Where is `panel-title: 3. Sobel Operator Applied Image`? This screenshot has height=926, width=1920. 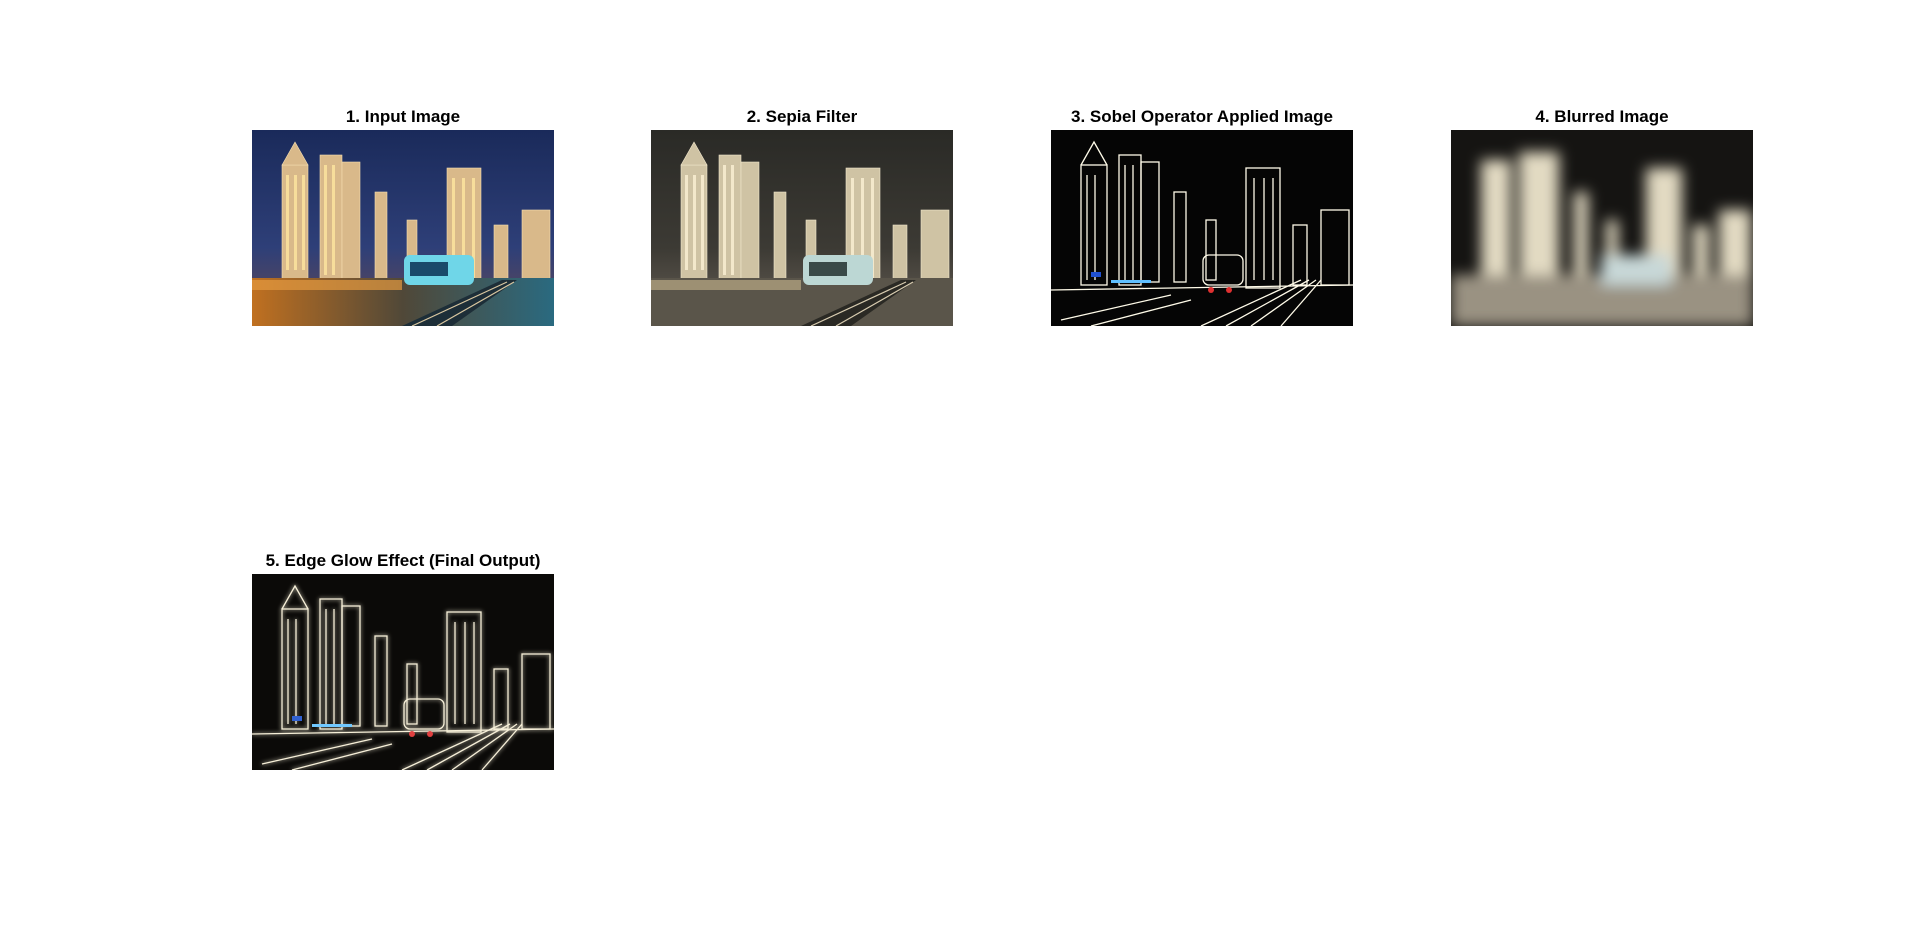
panel-title: 3. Sobel Operator Applied Image is located at coordinates (1202, 116).